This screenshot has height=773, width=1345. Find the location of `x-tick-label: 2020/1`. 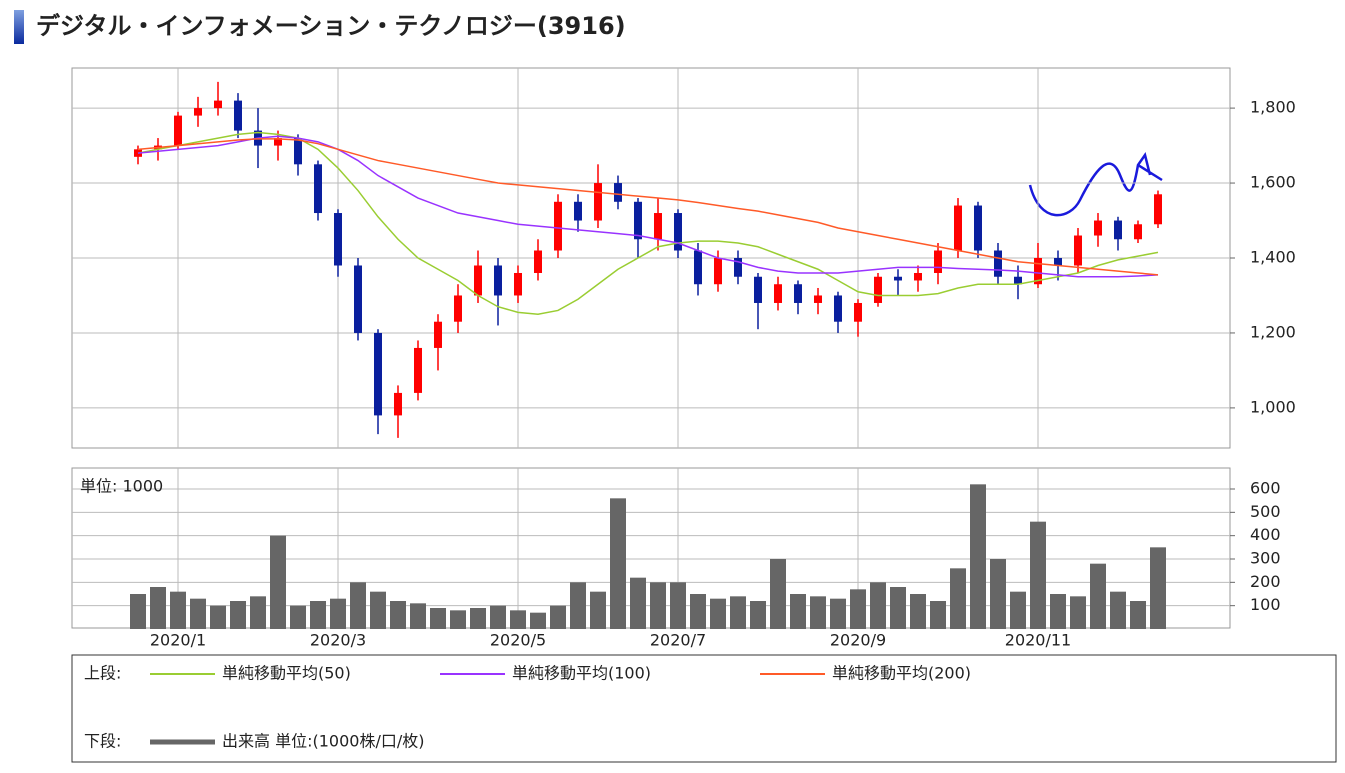

x-tick-label: 2020/1 is located at coordinates (178, 640).